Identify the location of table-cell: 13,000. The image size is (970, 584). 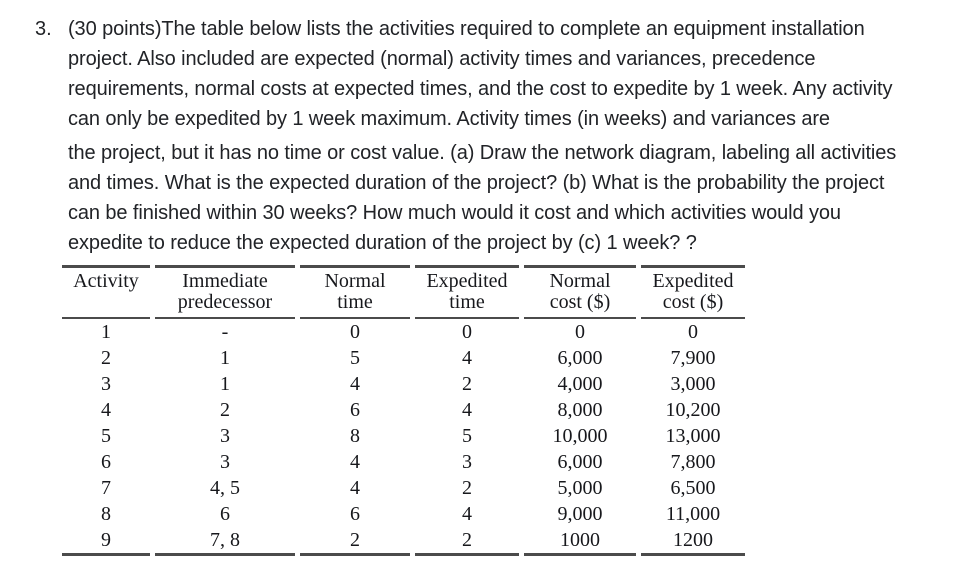
(693, 436).